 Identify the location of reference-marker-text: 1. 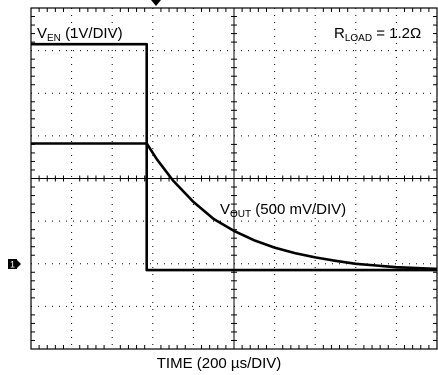
(12, 265).